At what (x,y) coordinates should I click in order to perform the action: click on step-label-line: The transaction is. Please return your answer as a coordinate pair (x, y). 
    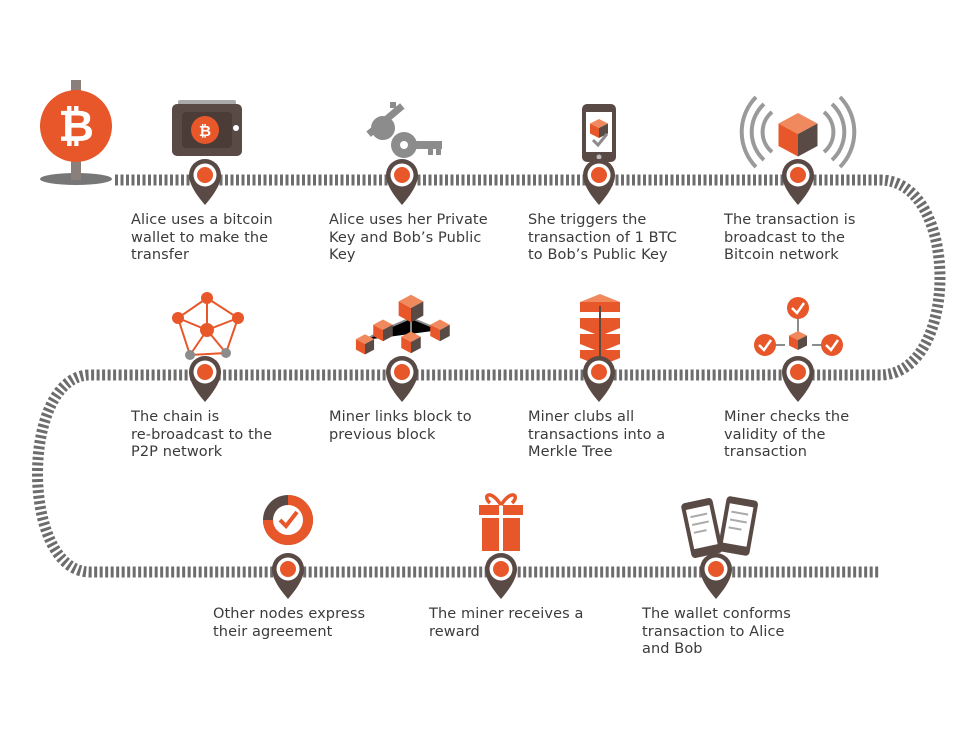
    Looking at the image, I should click on (790, 220).